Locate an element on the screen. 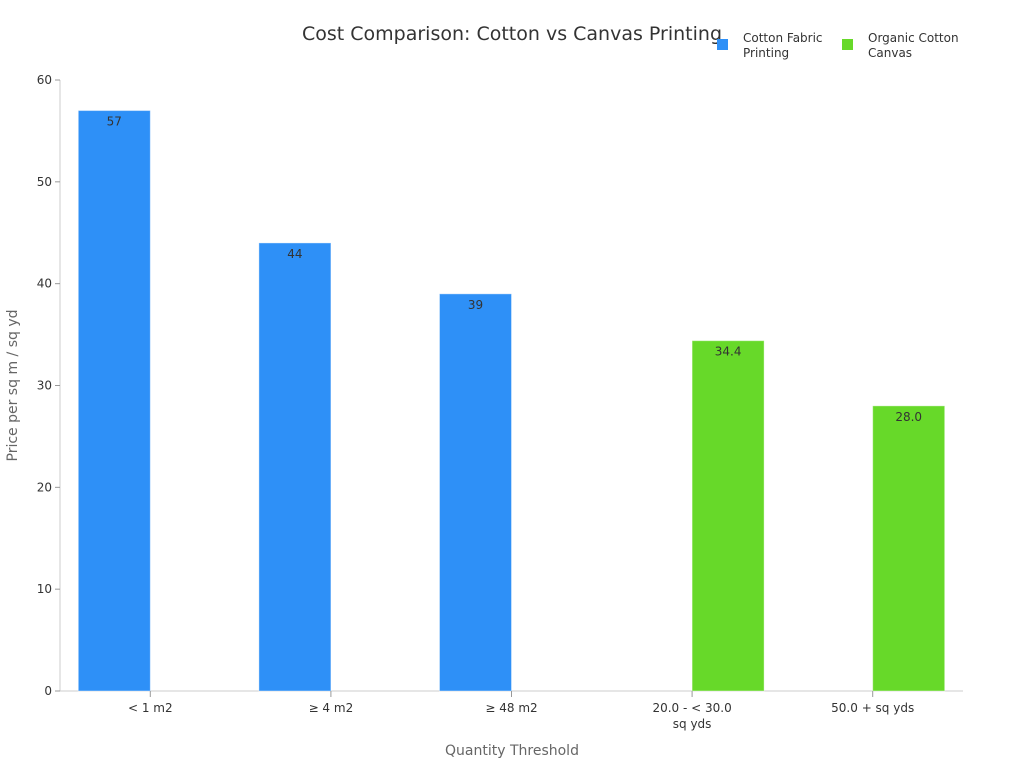 This screenshot has width=1024, height=768. y-tick-label: 40 is located at coordinates (44, 284).